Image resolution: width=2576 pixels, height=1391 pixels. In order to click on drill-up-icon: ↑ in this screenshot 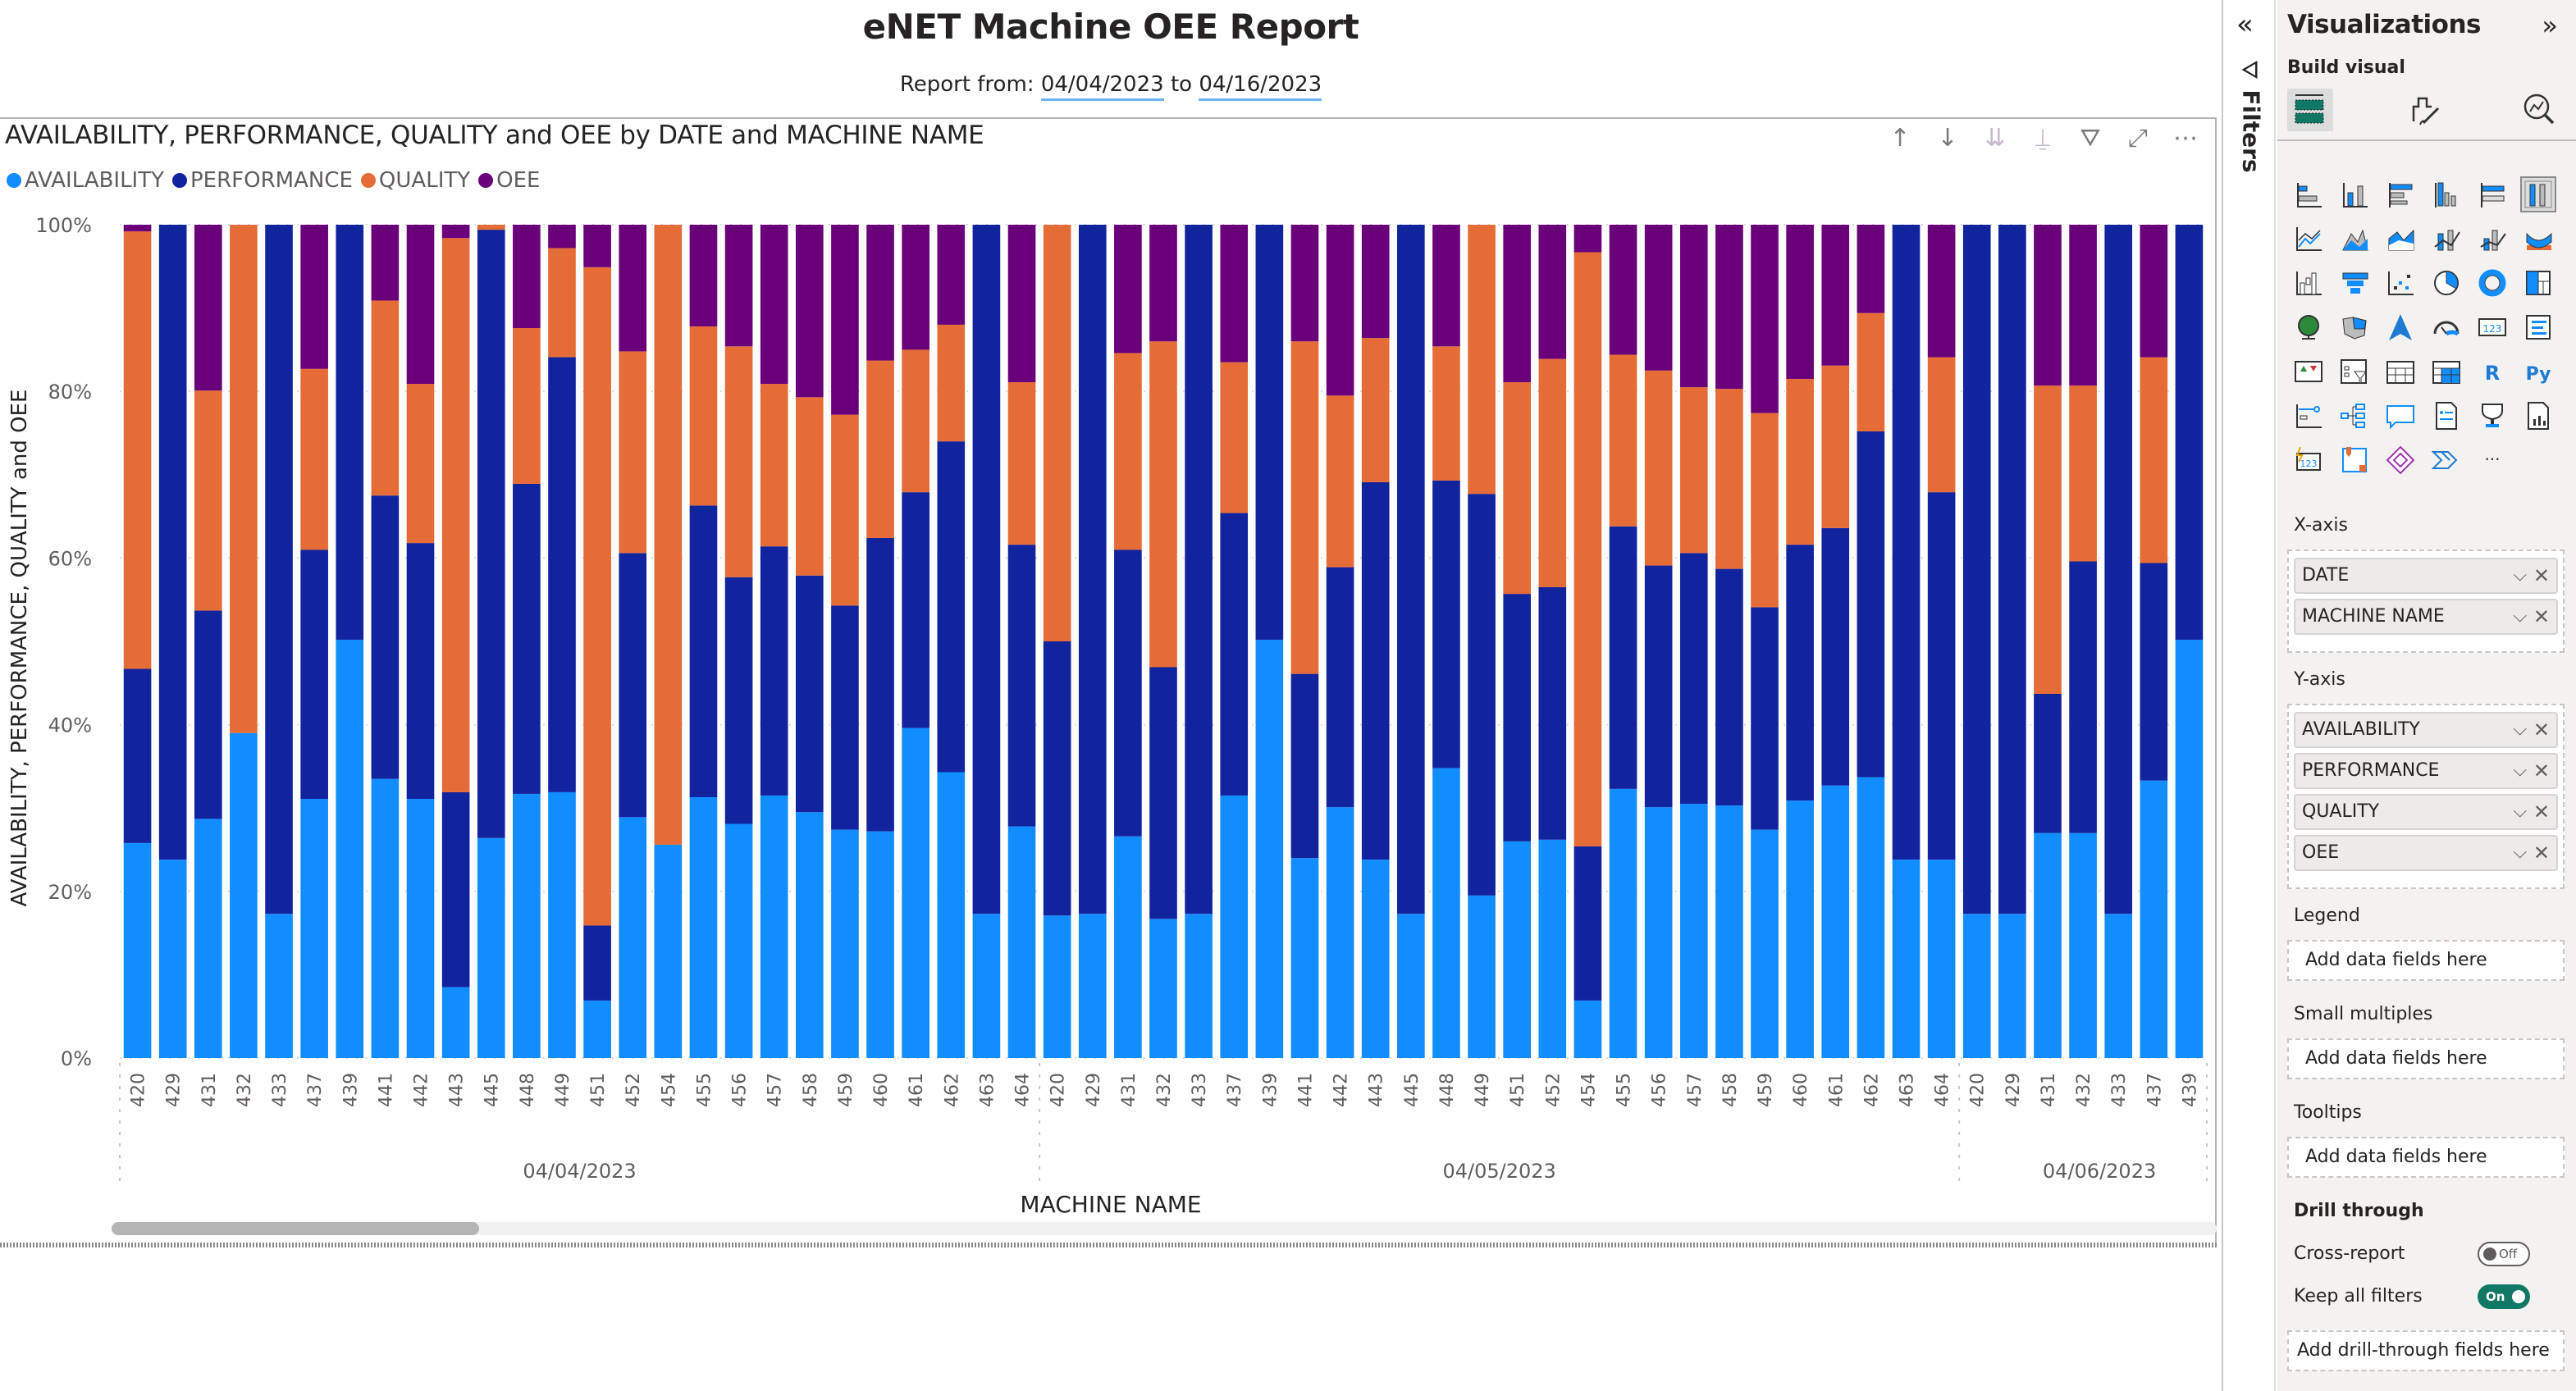, I will do `click(1900, 138)`.